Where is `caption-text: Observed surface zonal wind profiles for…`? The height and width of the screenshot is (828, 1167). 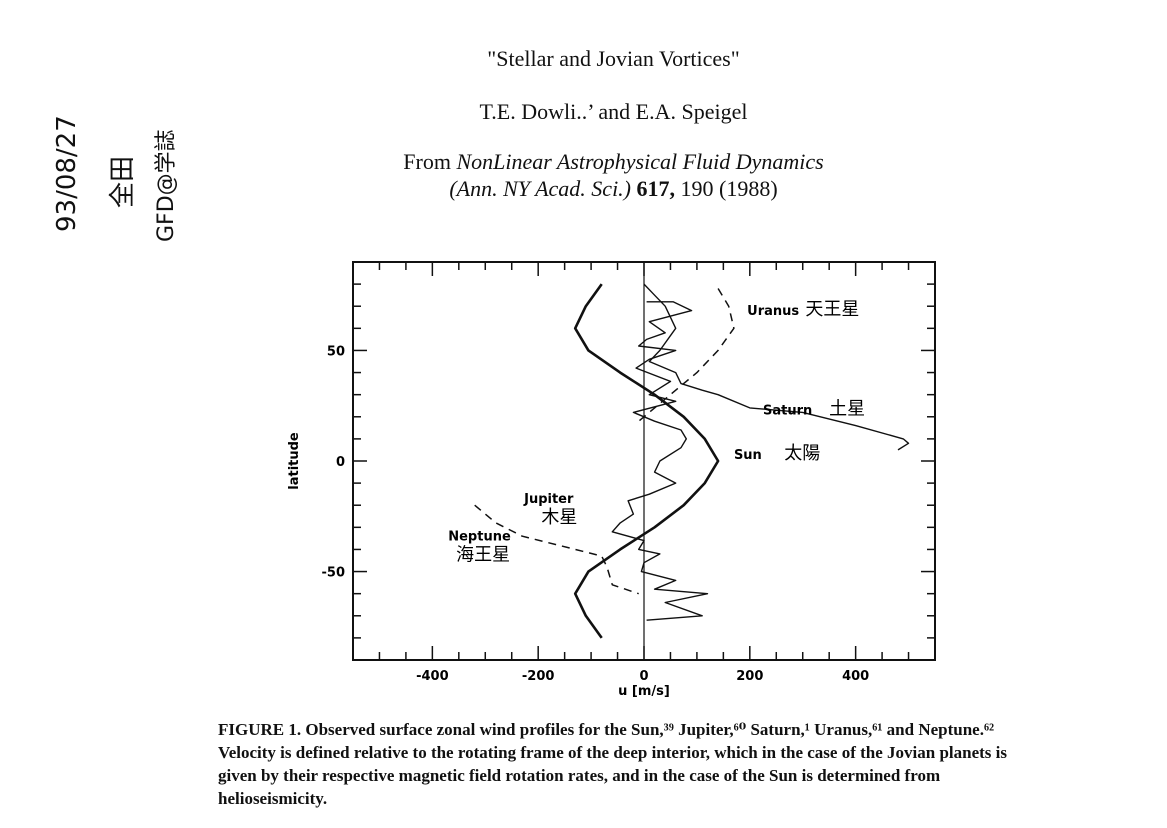 caption-text: Observed surface zonal wind profiles for… is located at coordinates (613, 764).